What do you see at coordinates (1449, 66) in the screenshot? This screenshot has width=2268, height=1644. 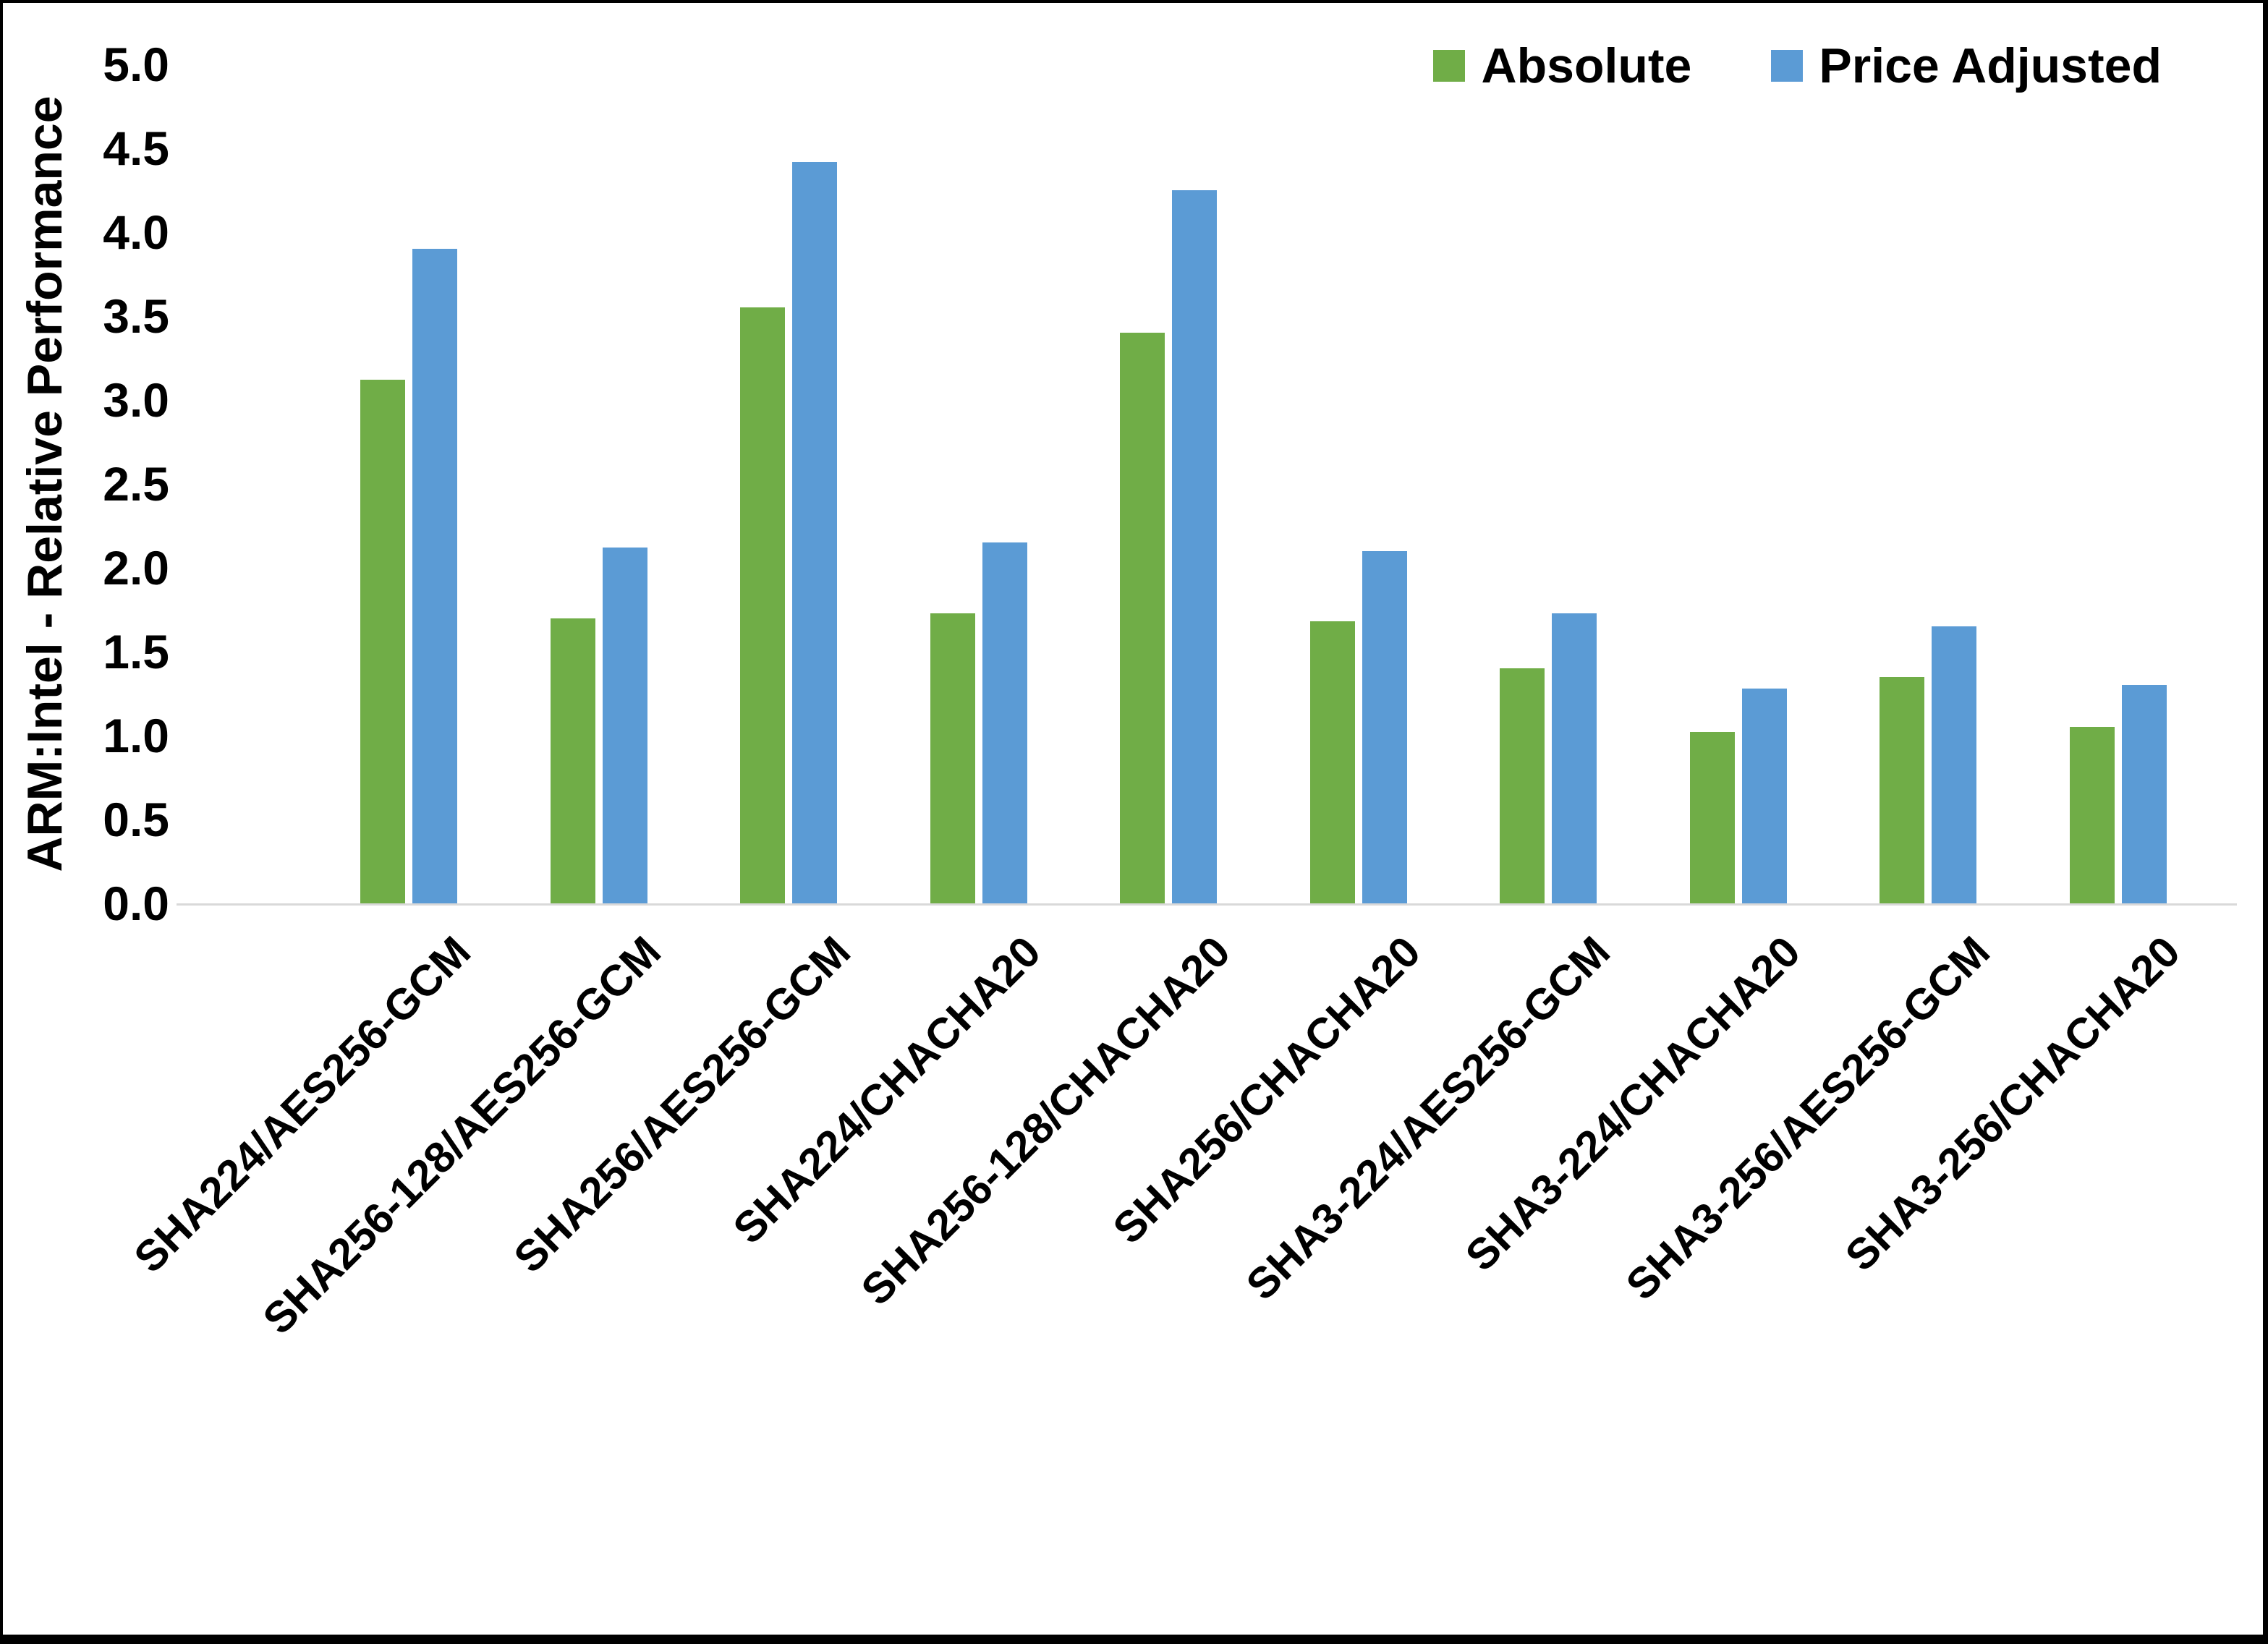 I see `legend-swatch-absolute-icon` at bounding box center [1449, 66].